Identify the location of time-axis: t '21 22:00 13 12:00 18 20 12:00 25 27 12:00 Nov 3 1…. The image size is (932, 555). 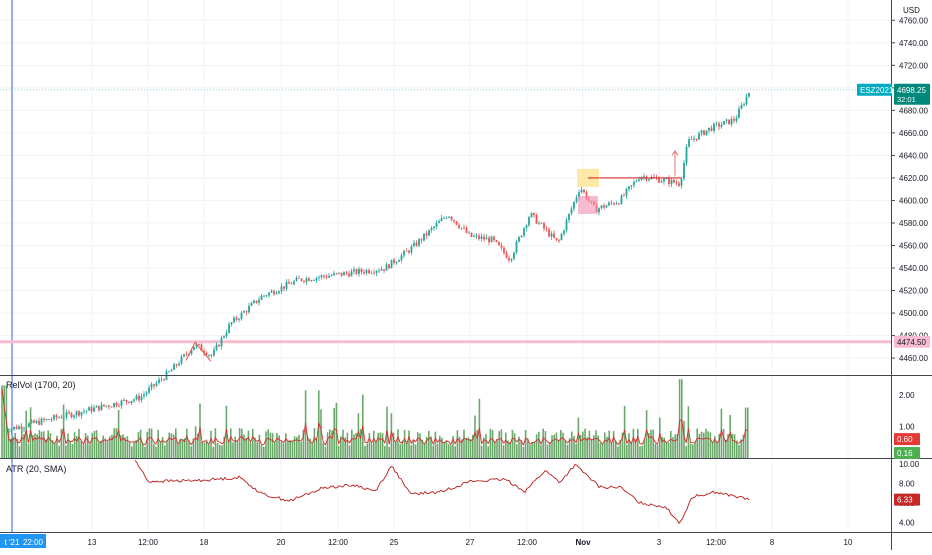
(426, 541).